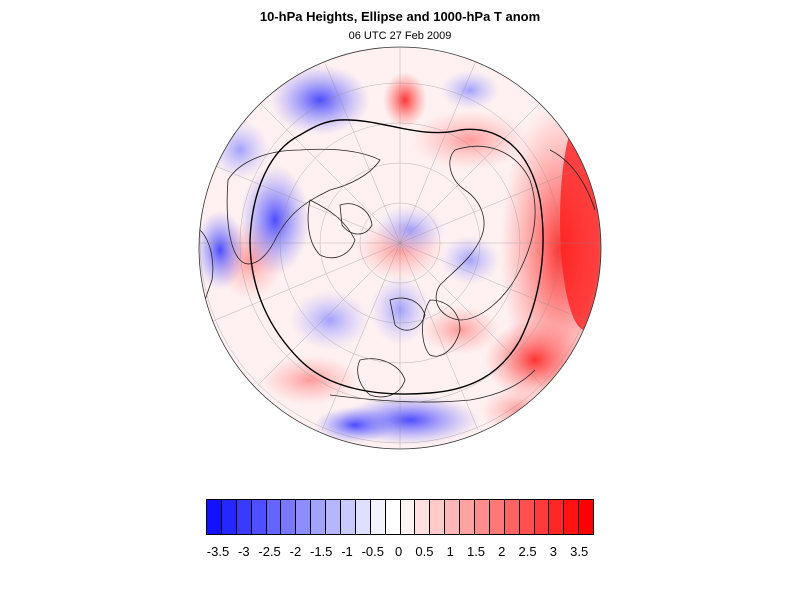  I want to click on colorbar-tick-label: -3, so click(244, 551).